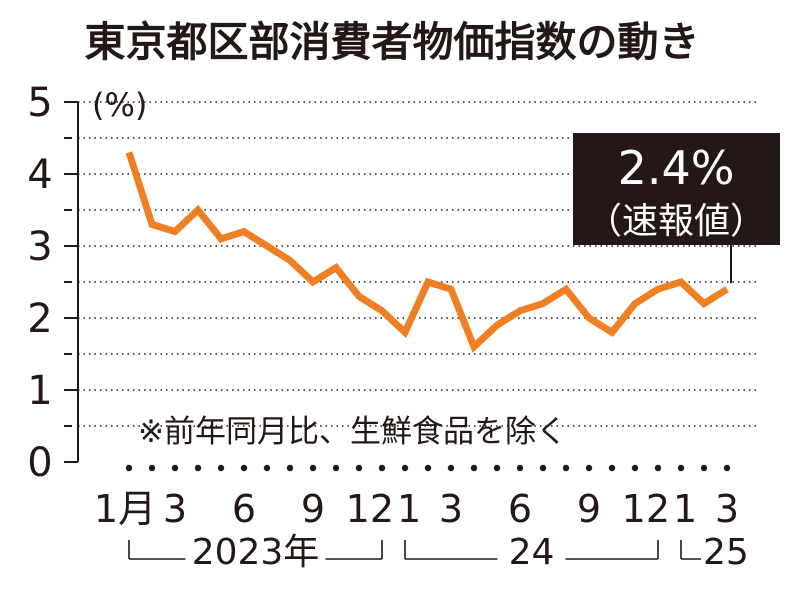  What do you see at coordinates (39, 175) in the screenshot?
I see `y-tick-label: 4` at bounding box center [39, 175].